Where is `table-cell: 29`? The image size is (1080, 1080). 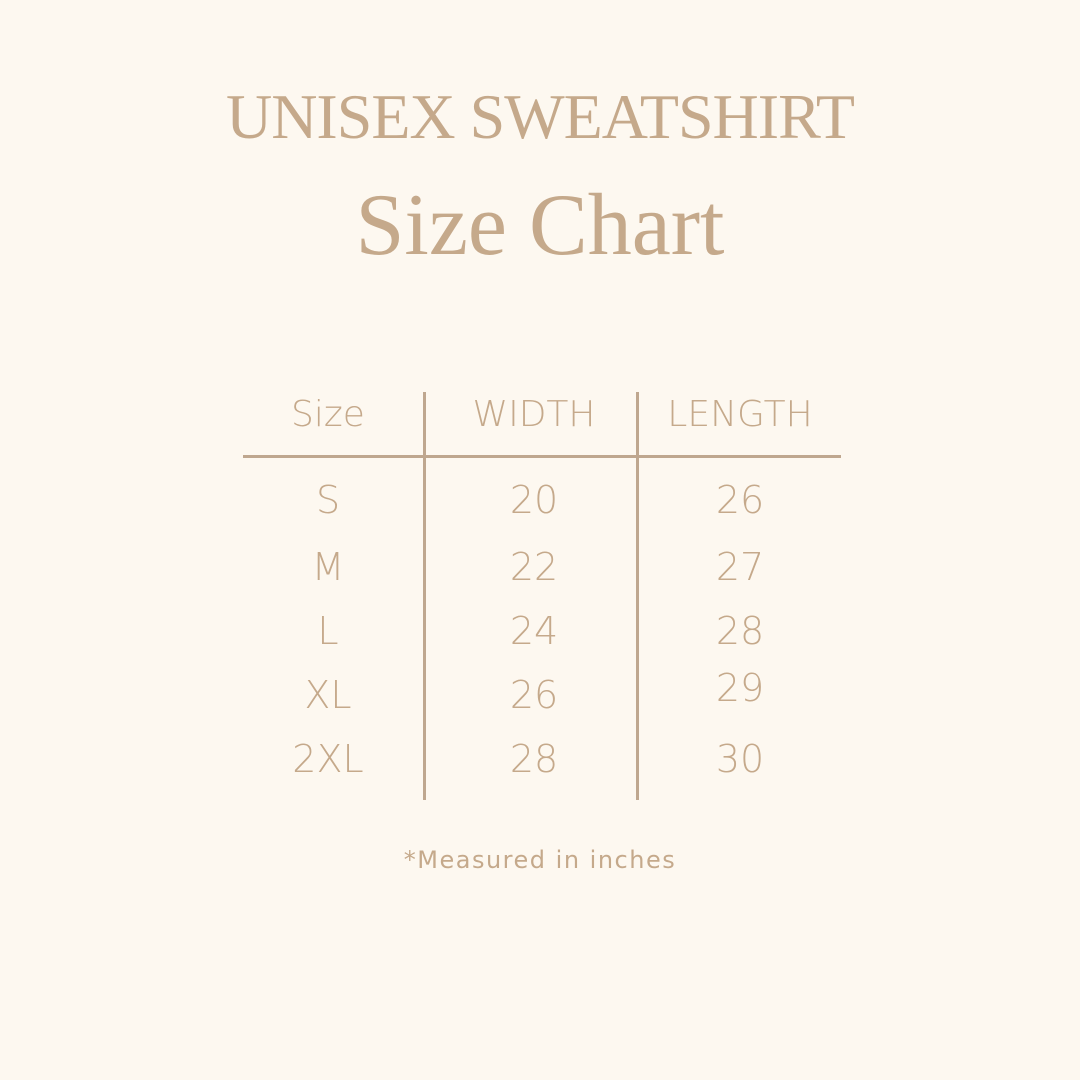
table-cell: 29 is located at coordinates (740, 688).